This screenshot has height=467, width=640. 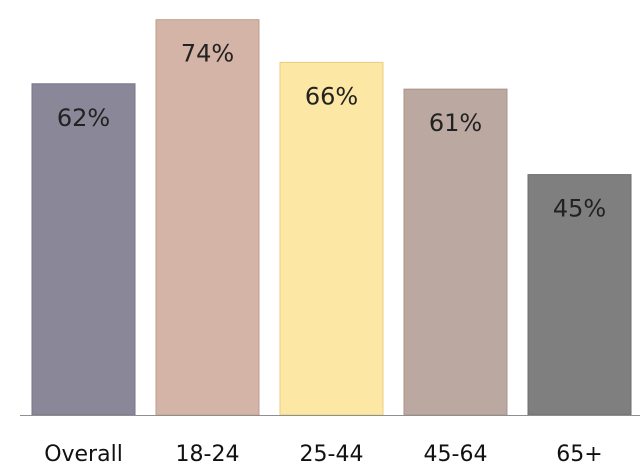 What do you see at coordinates (208, 454) in the screenshot?
I see `x-tick-label-18-24: 18-24` at bounding box center [208, 454].